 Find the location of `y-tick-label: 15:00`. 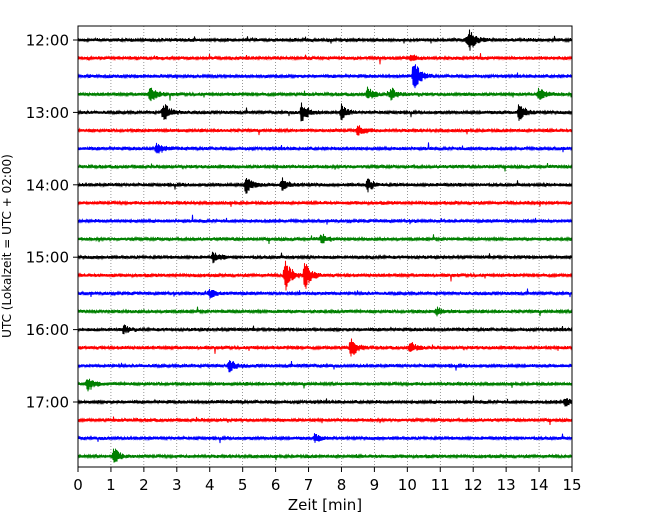

y-tick-label: 15:00 is located at coordinates (47, 258).